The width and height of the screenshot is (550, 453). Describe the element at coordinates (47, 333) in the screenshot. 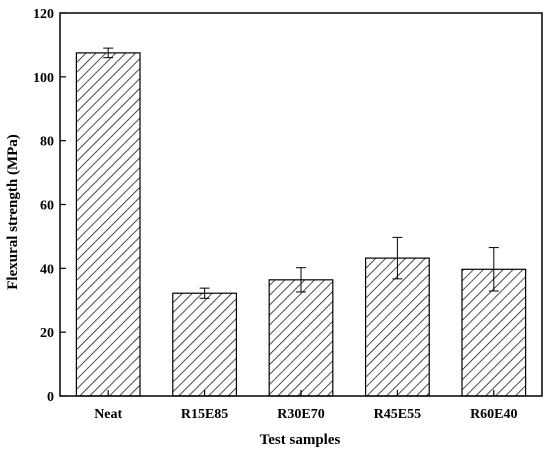

I see `y-tick-label: 20` at that location.